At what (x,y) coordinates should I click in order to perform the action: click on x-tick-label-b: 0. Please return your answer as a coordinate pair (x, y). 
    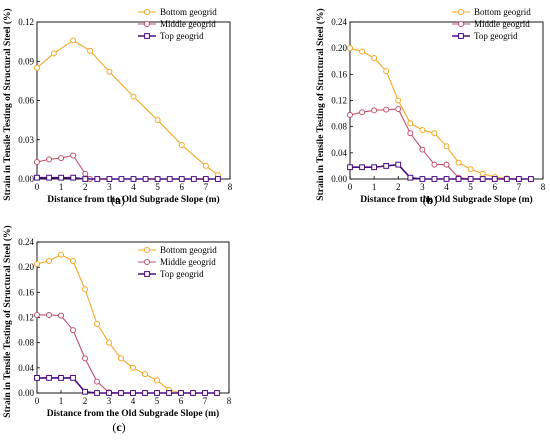
    Looking at the image, I should click on (350, 187).